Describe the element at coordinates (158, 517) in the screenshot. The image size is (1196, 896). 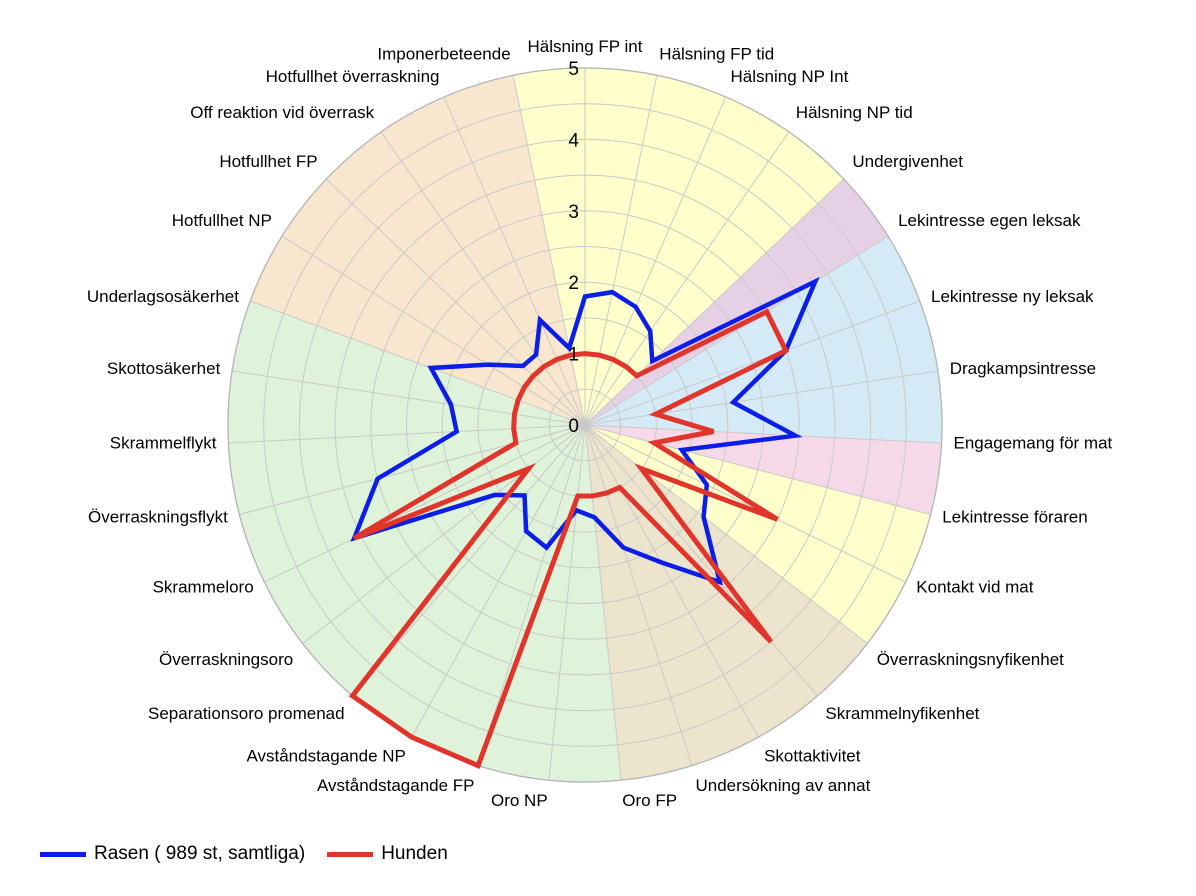
I see `category-label: Överraskningsflykt` at that location.